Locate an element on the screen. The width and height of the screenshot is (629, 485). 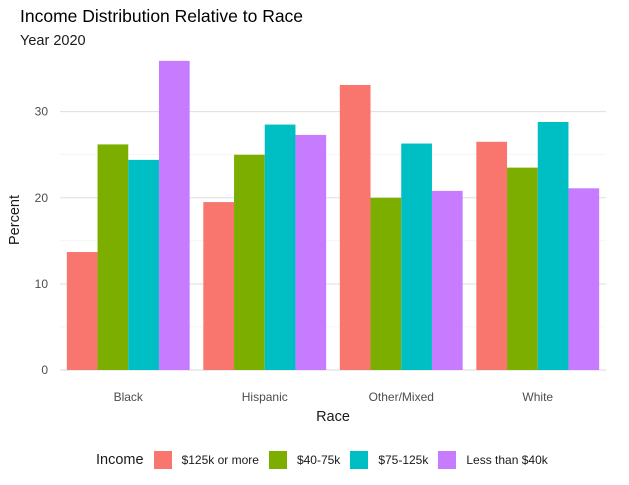
legend-label: $40-75k is located at coordinates (318, 460).